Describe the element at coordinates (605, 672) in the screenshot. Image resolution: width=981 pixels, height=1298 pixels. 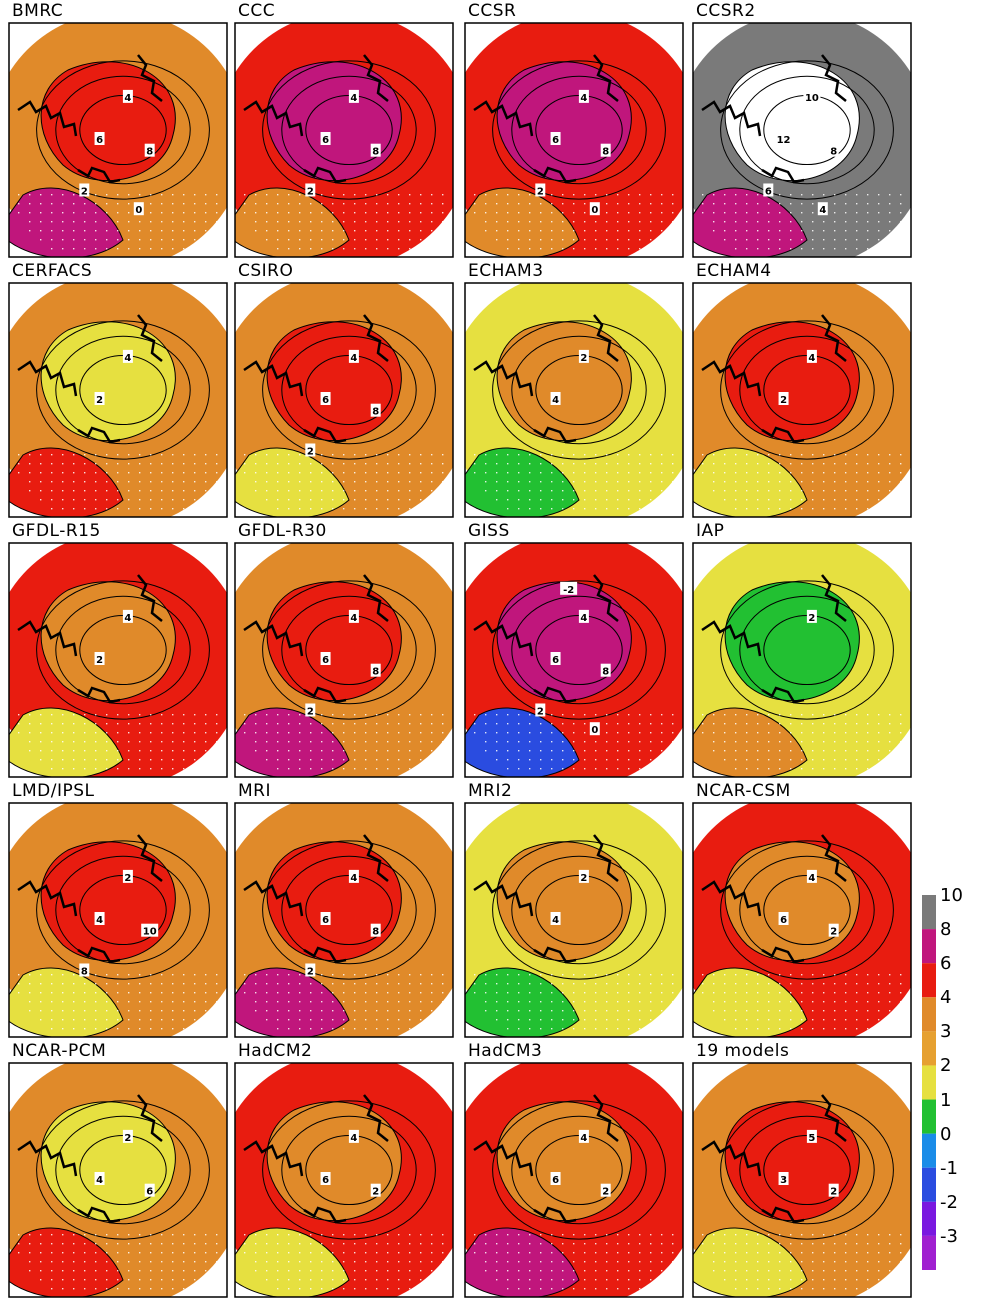
I see `contour-value-text: 8` at that location.